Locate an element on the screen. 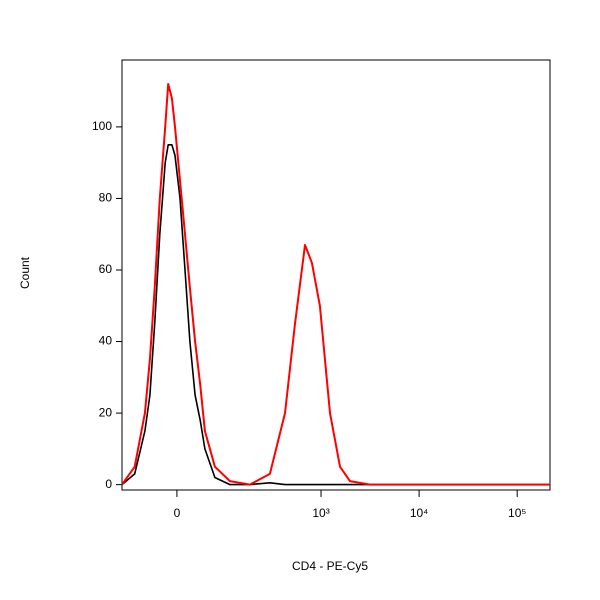 Image resolution: width=600 pixels, height=600 pixels. y-tick-label: 60 is located at coordinates (106, 269).